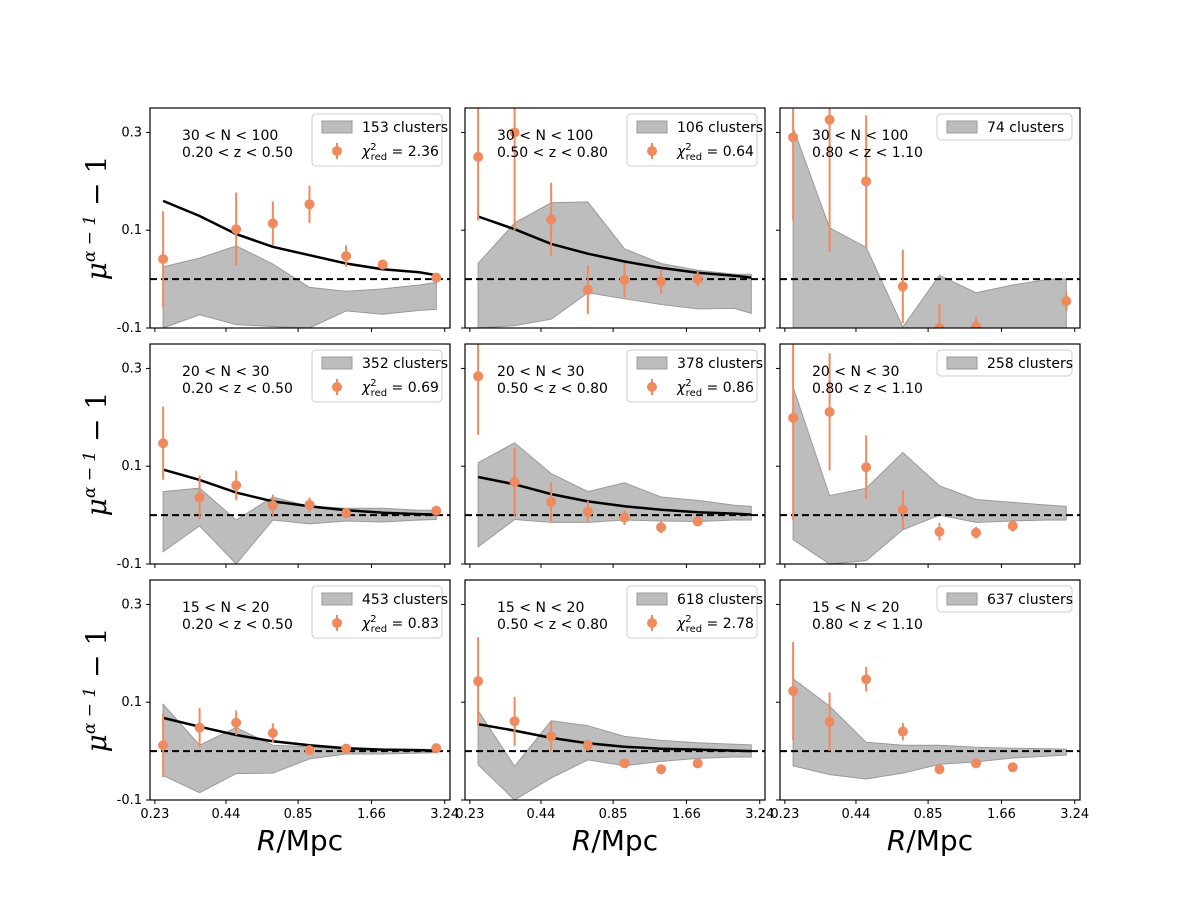  I want to click on chi-value: = 0.69, so click(413, 388).